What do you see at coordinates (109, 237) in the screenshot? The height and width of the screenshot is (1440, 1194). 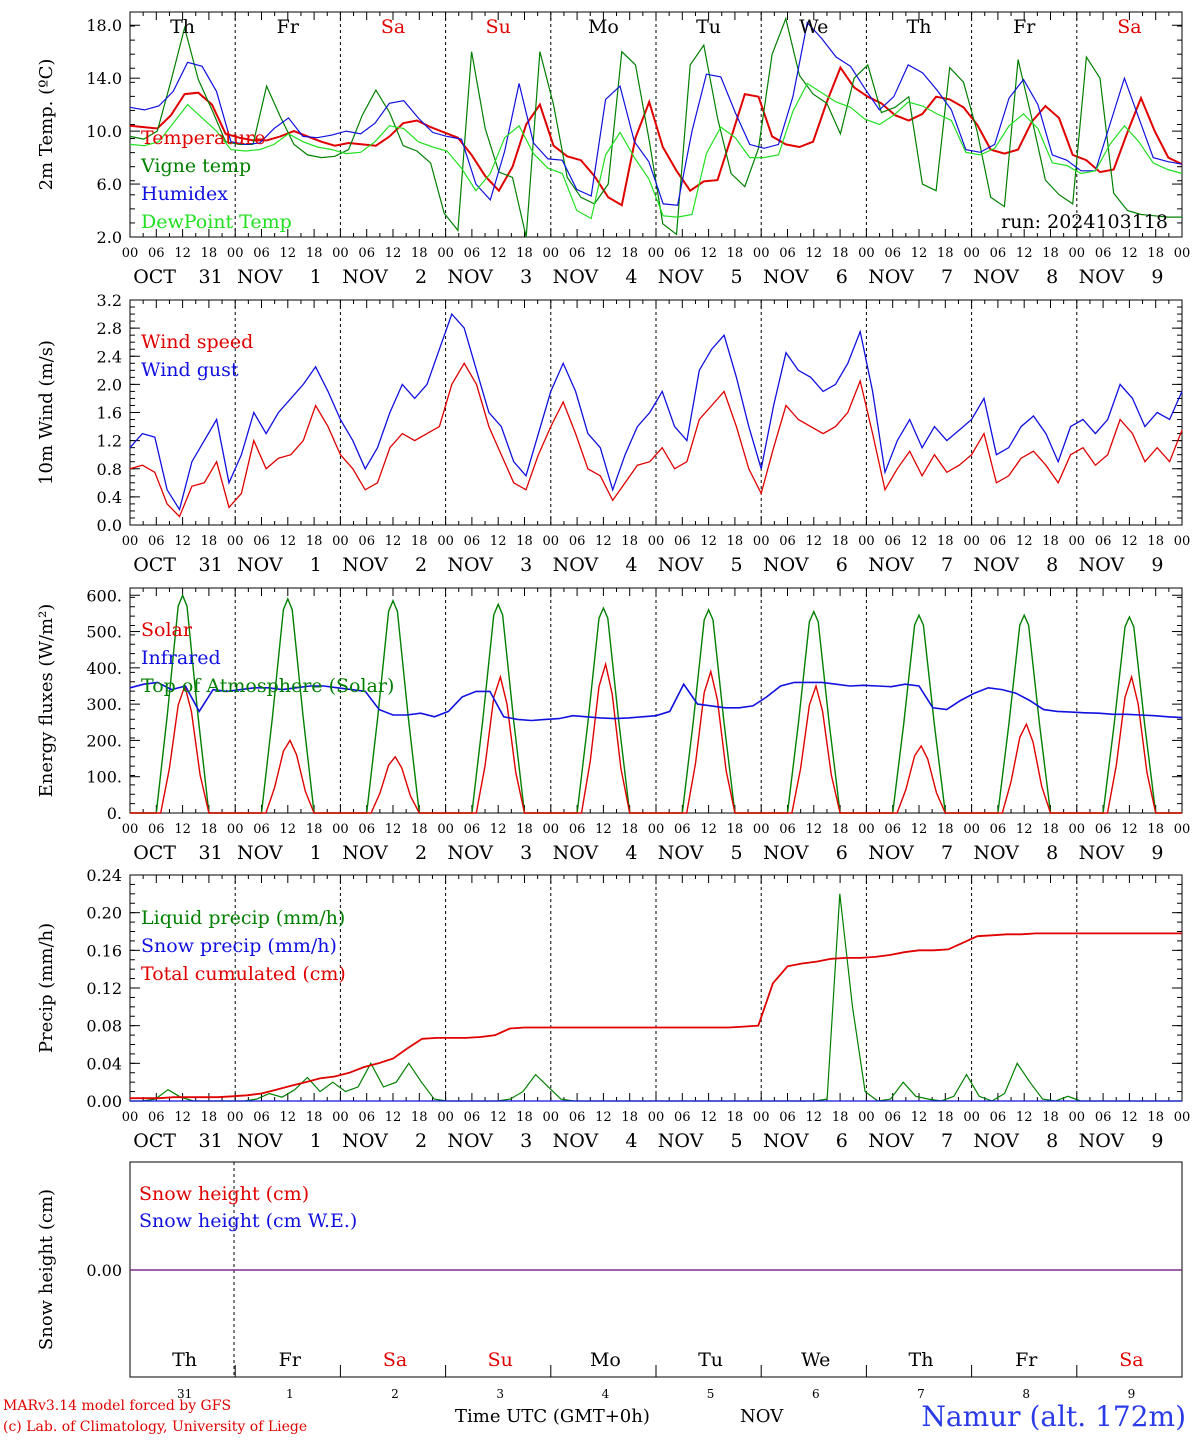 I see `y-tick-label: 2.0` at bounding box center [109, 237].